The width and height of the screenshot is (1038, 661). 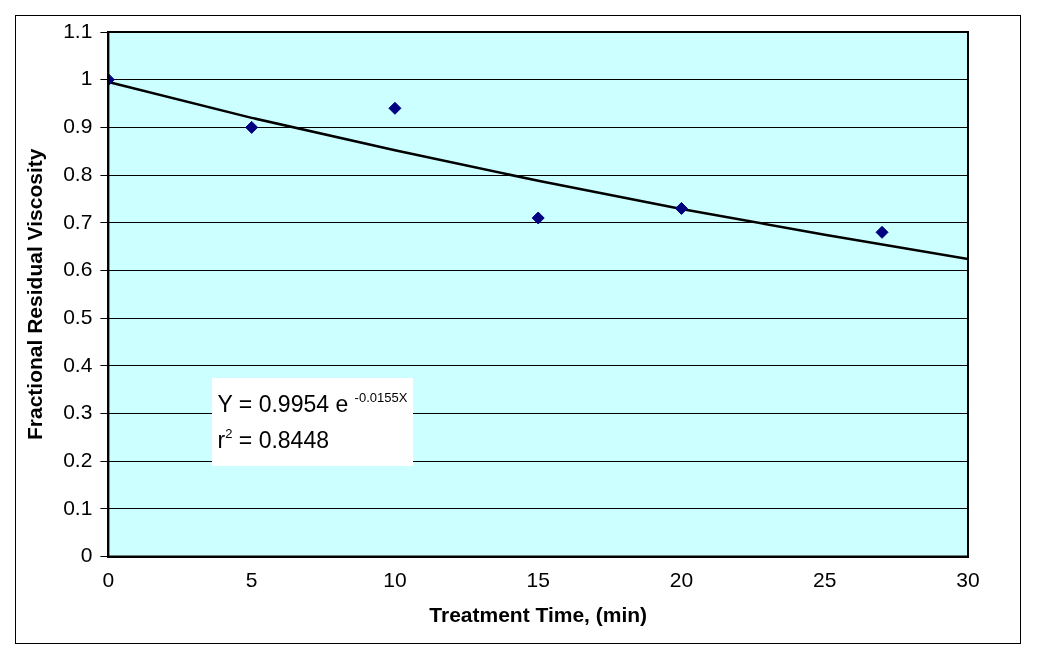 I want to click on x-axis-title: Treatment Time, (min), so click(x=538, y=615).